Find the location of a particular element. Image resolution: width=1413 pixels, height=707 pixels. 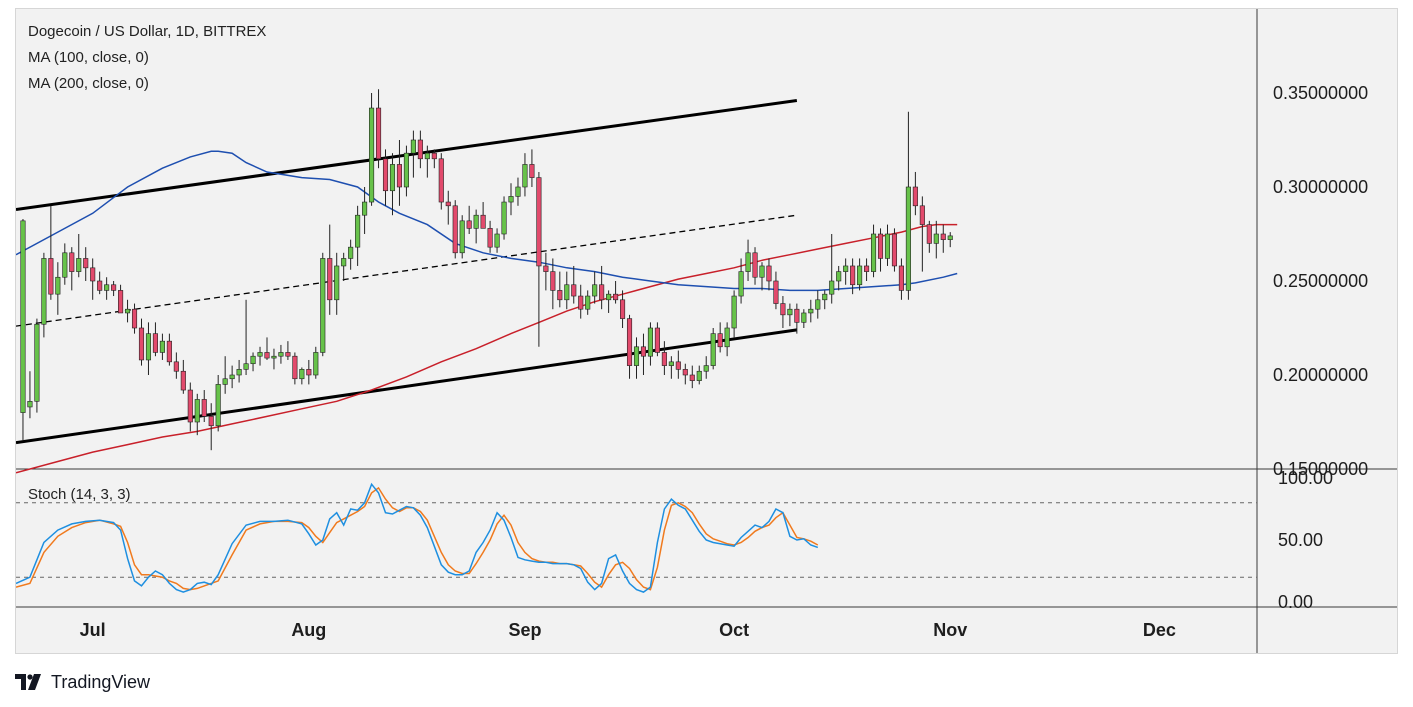

footer-brand: TradingView is located at coordinates (101, 681).